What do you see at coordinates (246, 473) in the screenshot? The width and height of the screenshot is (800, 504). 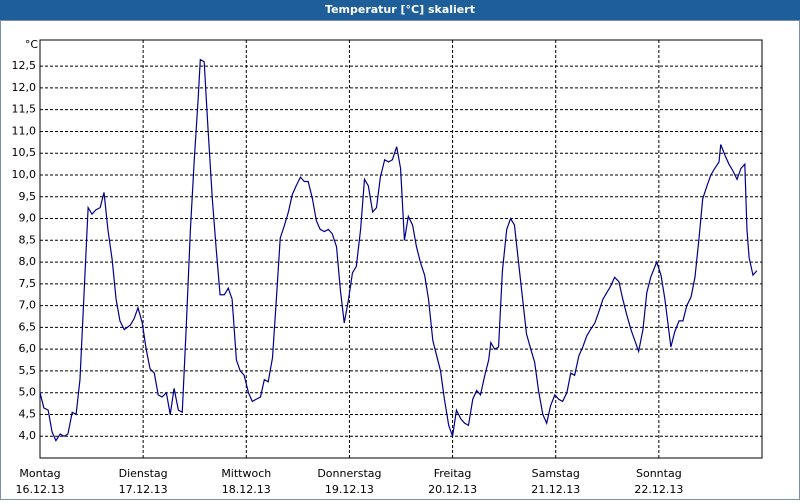 I see `x-tick-label: Mittwoch` at bounding box center [246, 473].